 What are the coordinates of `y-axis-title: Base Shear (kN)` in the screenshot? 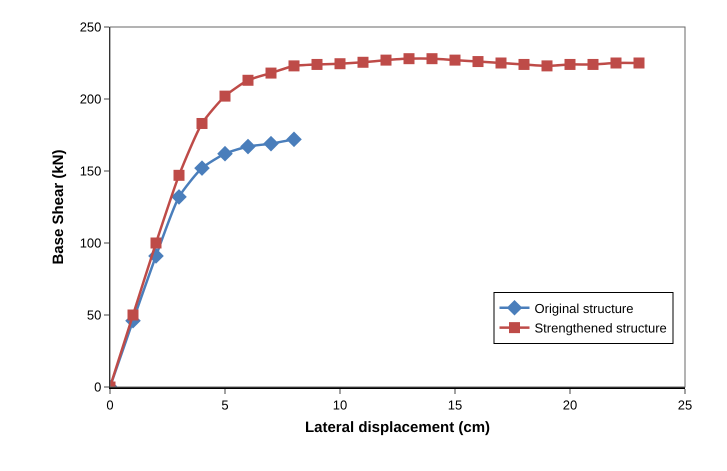 It's located at (58, 207).